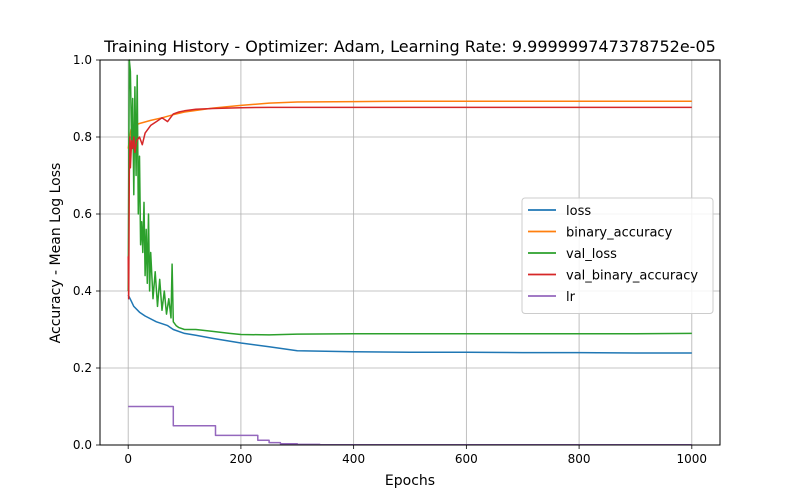 This screenshot has width=800, height=504. Describe the element at coordinates (82, 291) in the screenshot. I see `y-tick-label: 0.4` at that location.